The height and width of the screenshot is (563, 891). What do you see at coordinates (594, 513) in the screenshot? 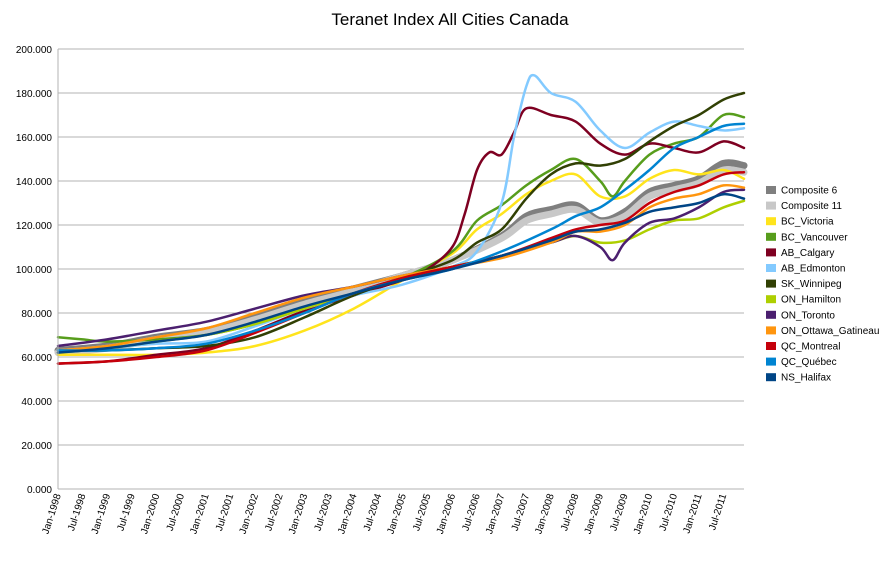
I see `x-tick-label: Jan-2009` at bounding box center [594, 513].